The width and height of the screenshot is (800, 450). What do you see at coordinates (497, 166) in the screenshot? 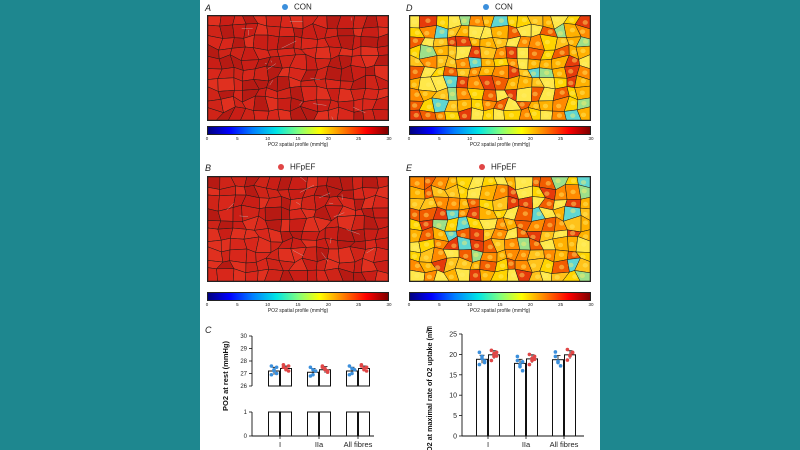
I see `legend-hfpef-e: HFpEF` at bounding box center [497, 166].